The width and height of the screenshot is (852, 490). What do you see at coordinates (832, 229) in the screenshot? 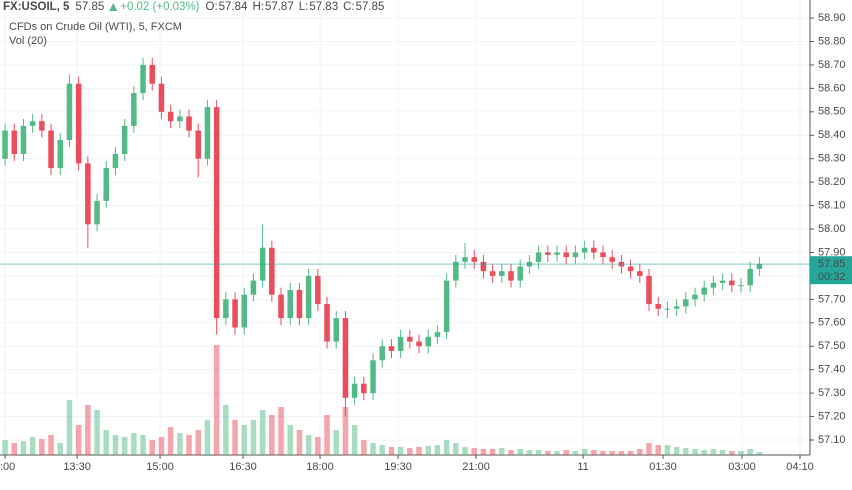
I see `y-tick-label: 58.00` at bounding box center [832, 229].